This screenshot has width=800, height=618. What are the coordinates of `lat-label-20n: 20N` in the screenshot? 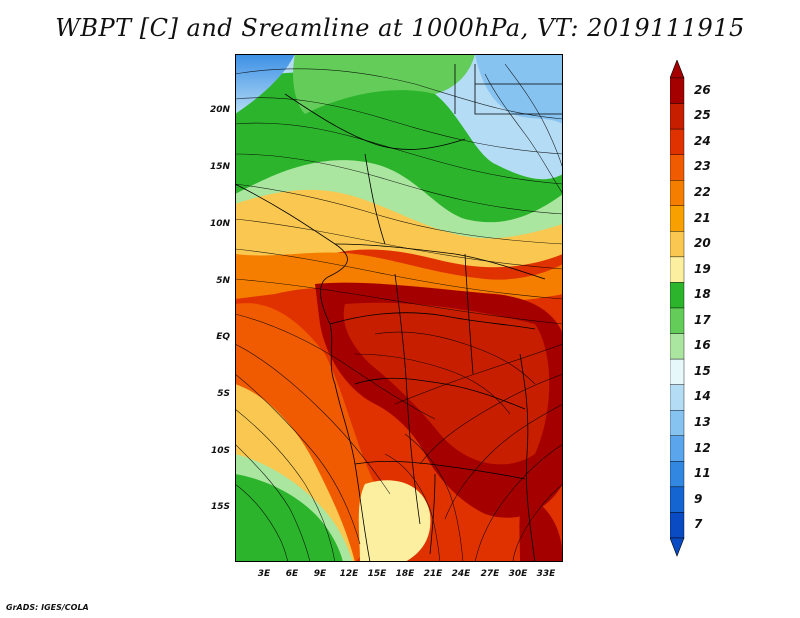 It's located at (219, 110).